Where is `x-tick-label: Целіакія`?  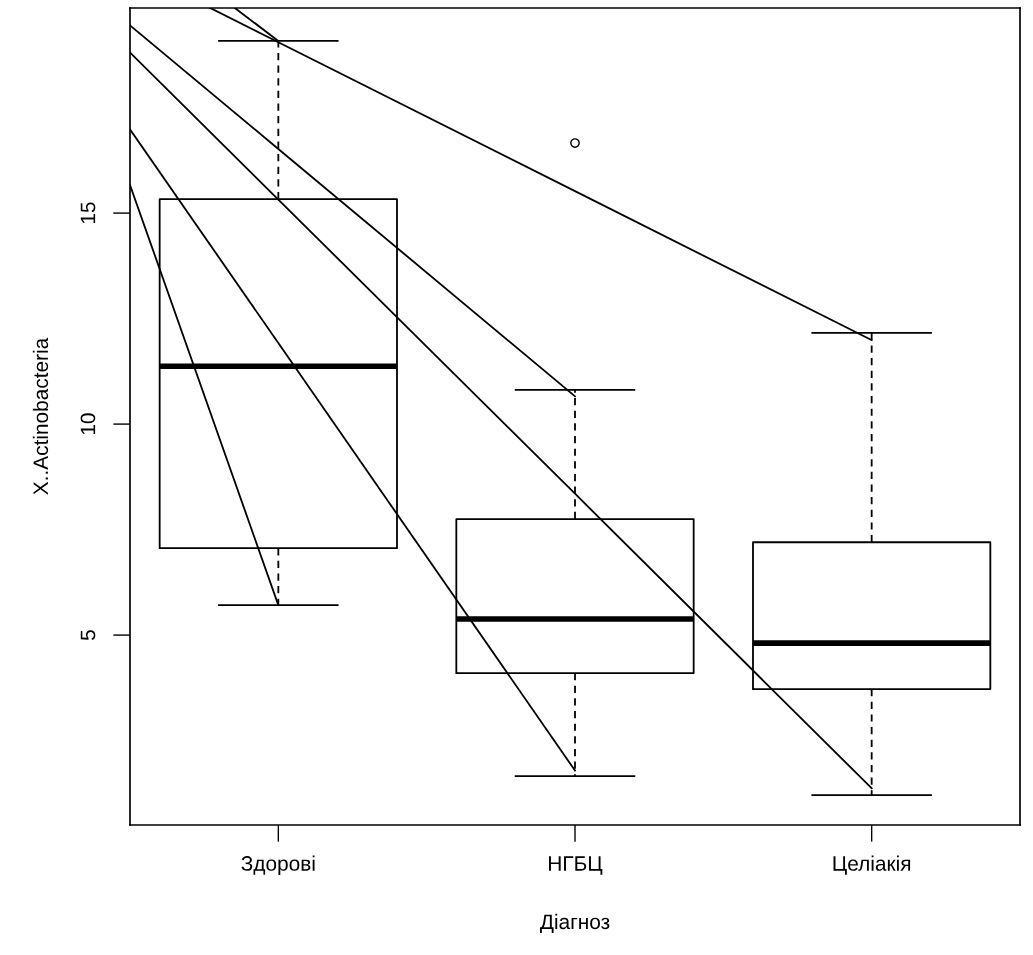
x-tick-label: Целіакія is located at coordinates (872, 865).